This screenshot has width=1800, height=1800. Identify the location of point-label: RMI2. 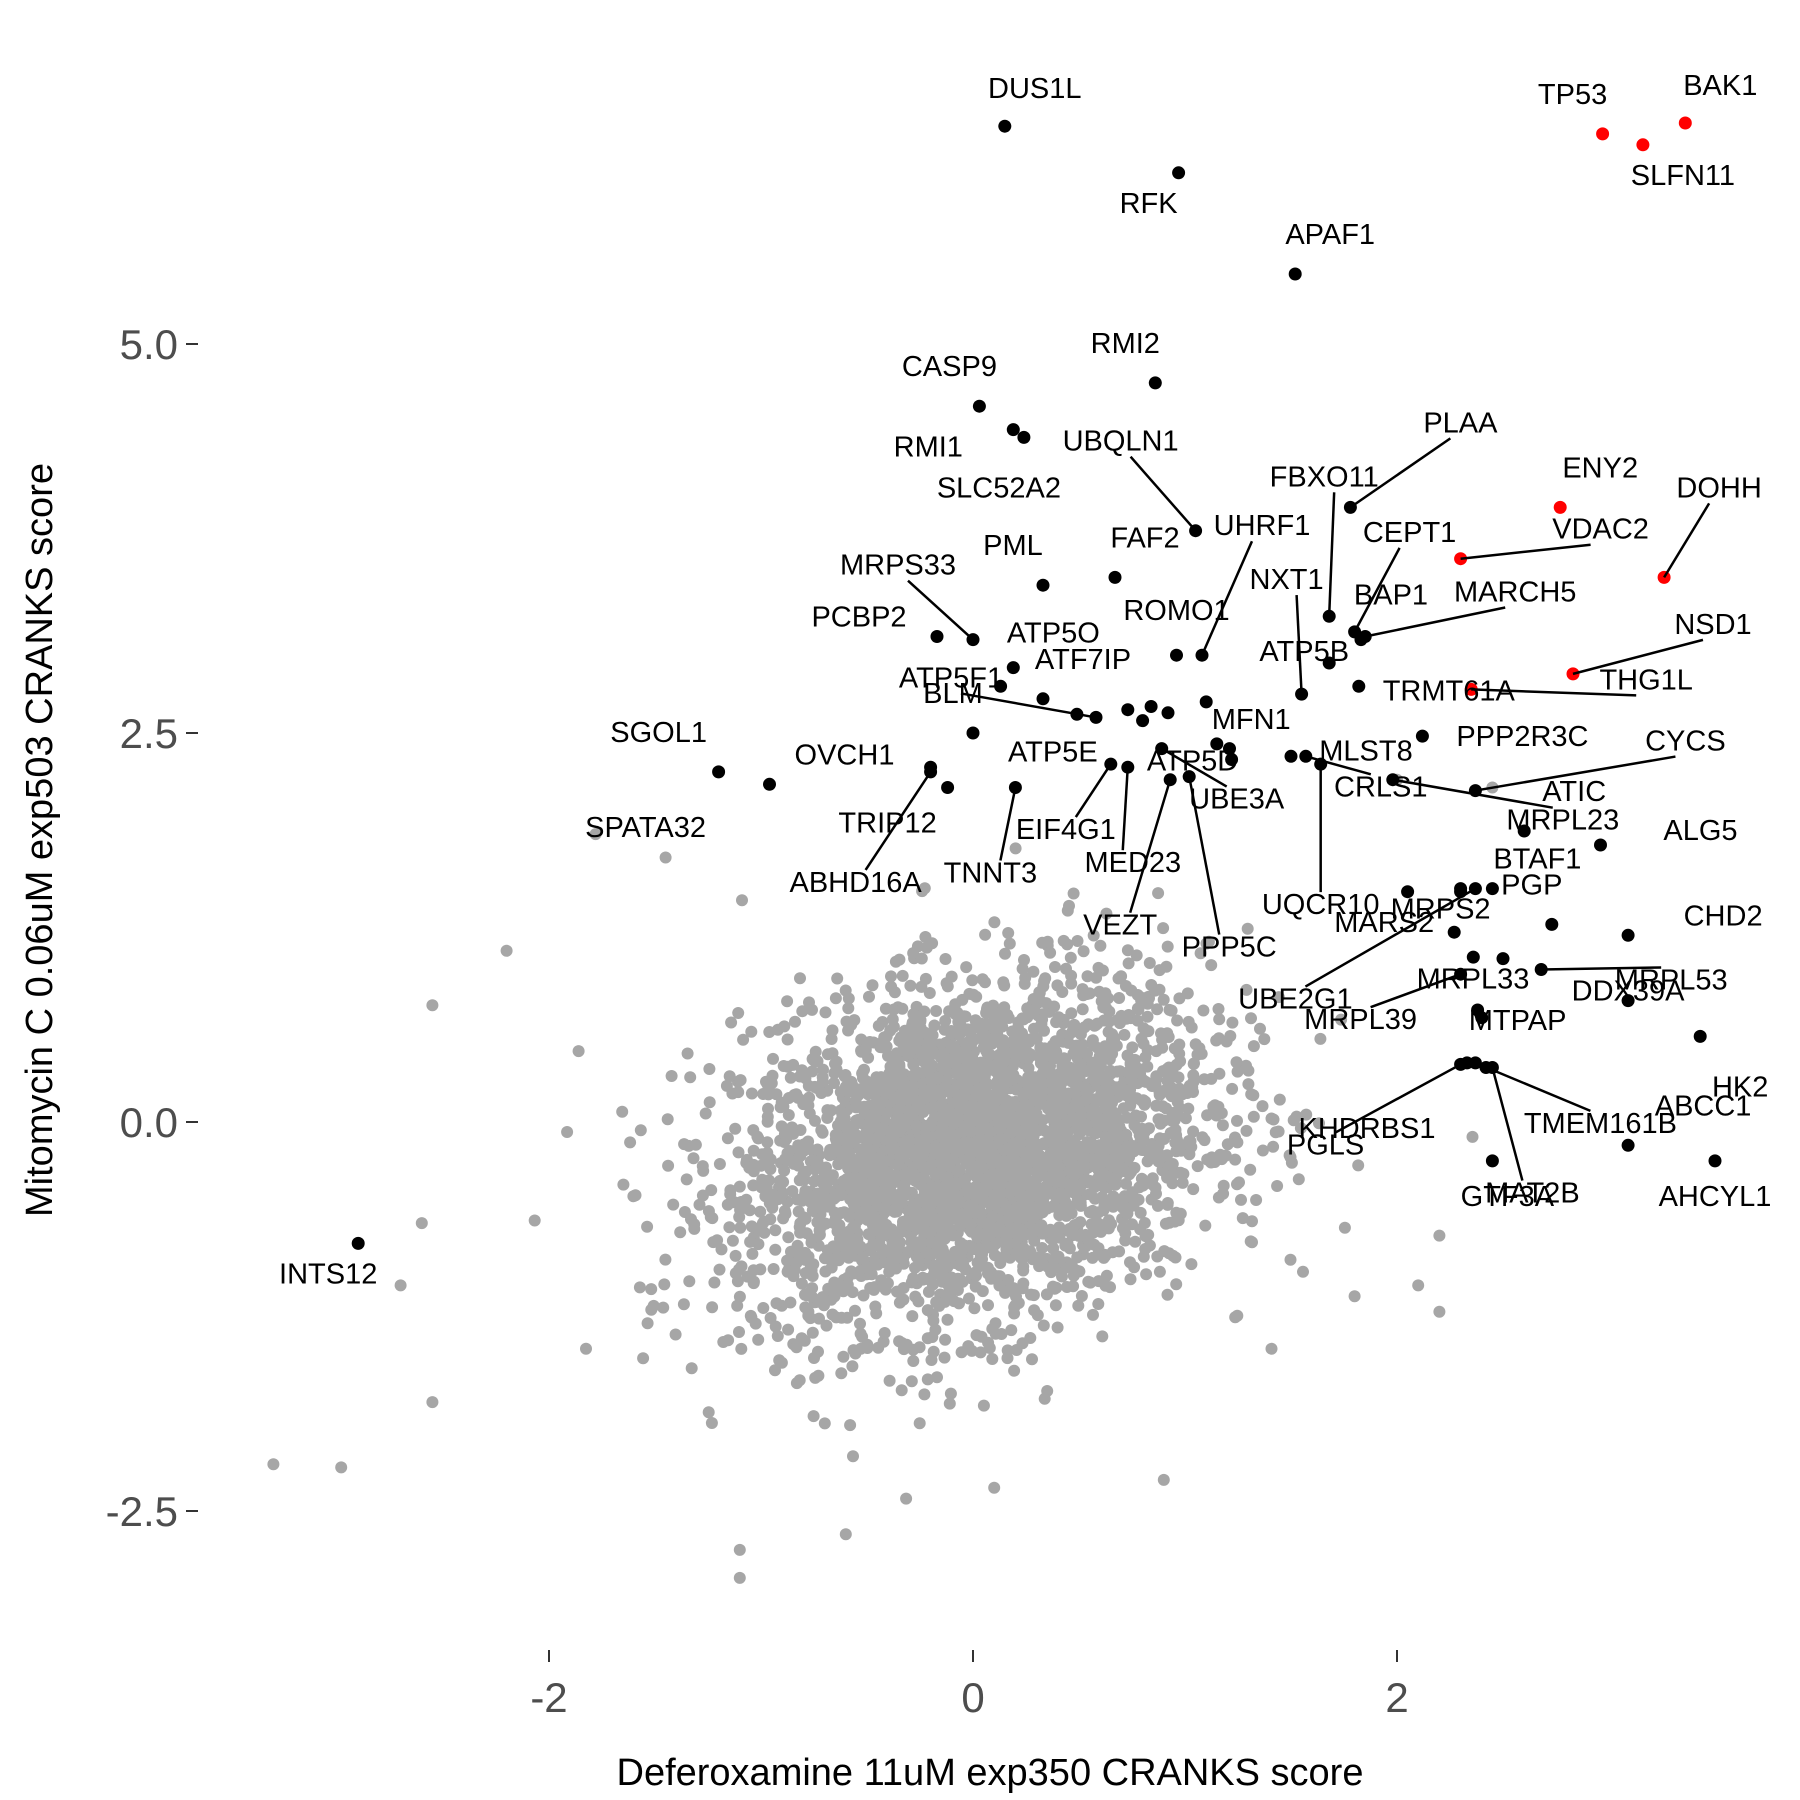
(1125, 344).